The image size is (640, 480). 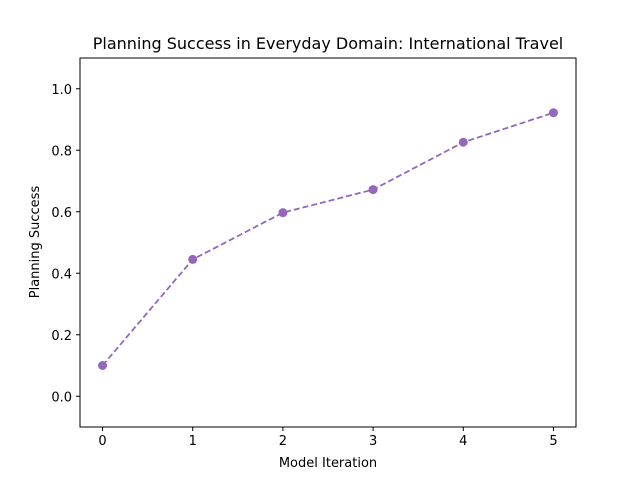 I want to click on y-tick-label: 0.2, so click(x=61, y=336).